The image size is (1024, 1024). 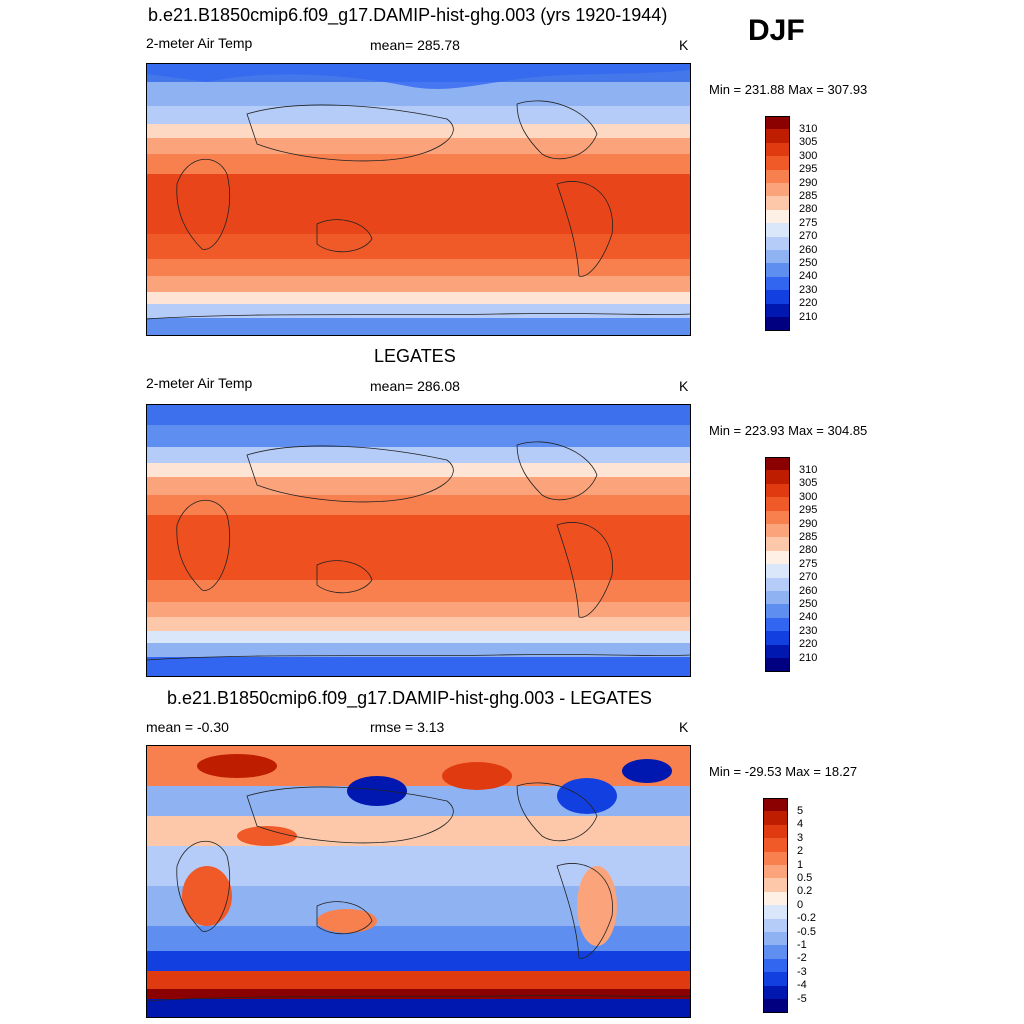 What do you see at coordinates (806, 931) in the screenshot?
I see `colorbar-tick-label: -0.5` at bounding box center [806, 931].